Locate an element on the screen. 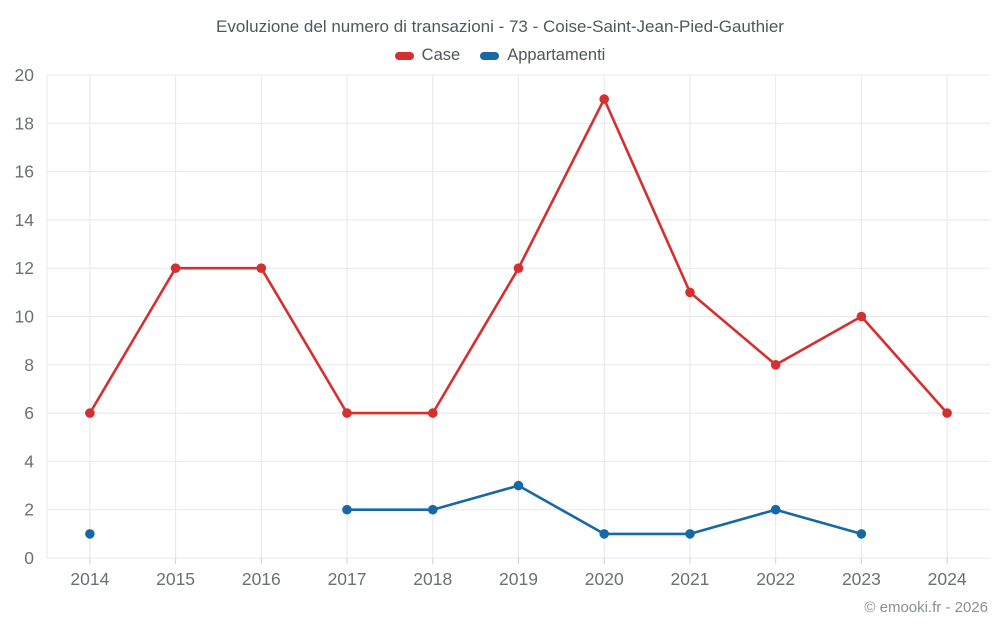  y-tick-label: 0 is located at coordinates (29, 558).